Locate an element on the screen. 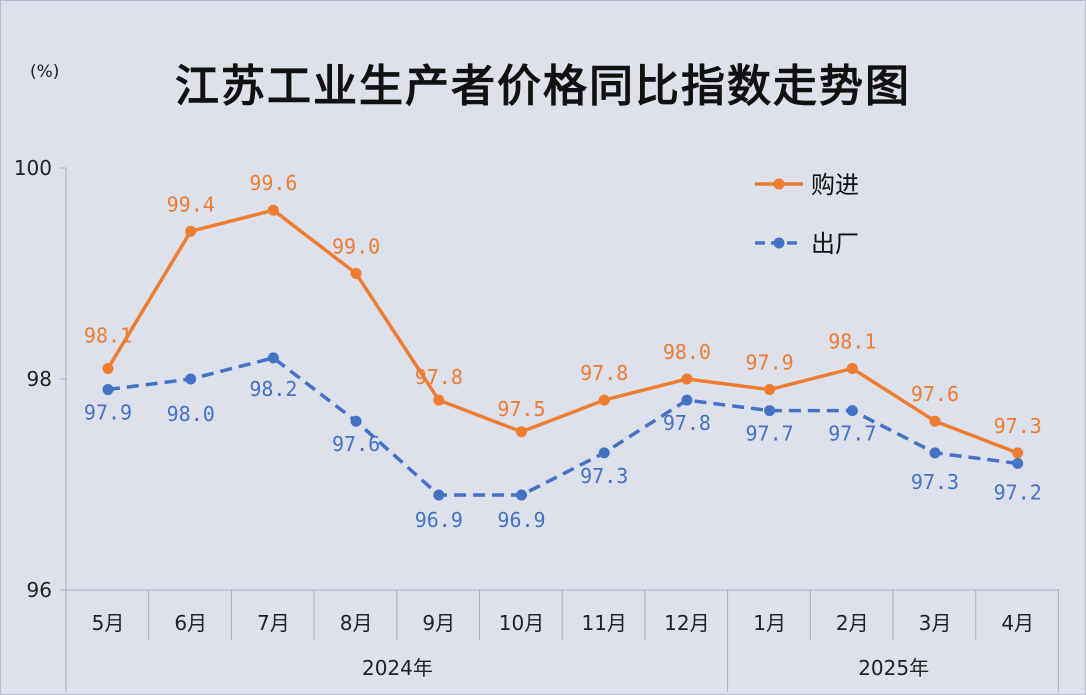 The width and height of the screenshot is (1086, 695). x-tick-label: 3月 is located at coordinates (935, 623).